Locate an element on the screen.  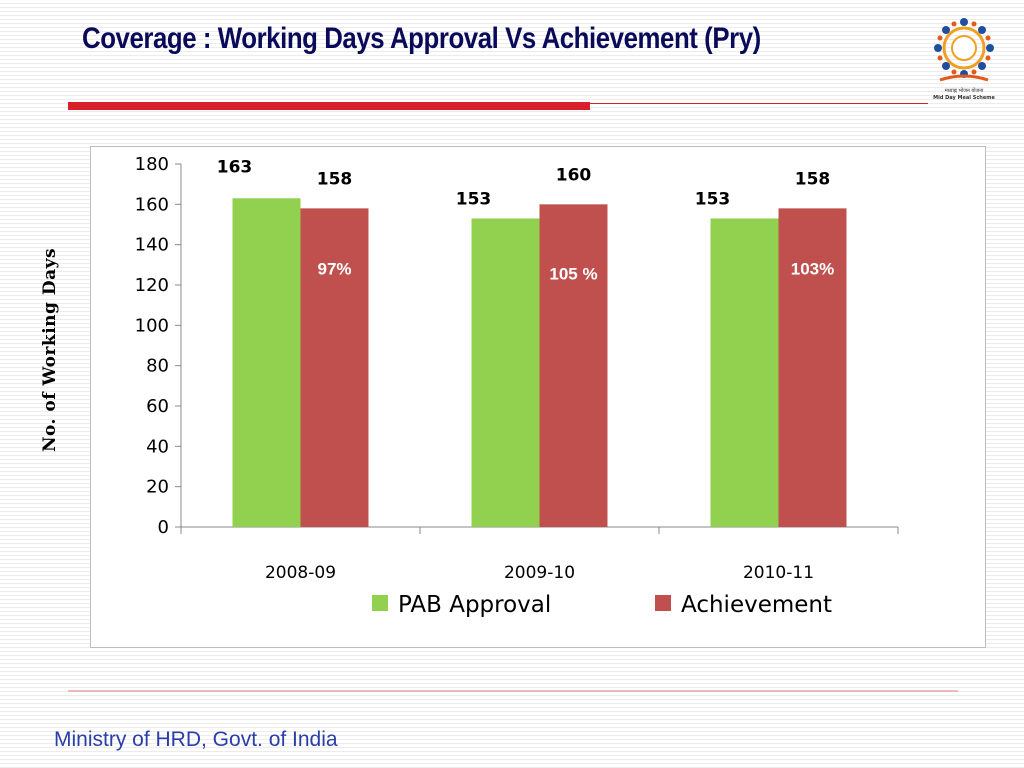
x-category-label: 2008-09 is located at coordinates (300, 573).